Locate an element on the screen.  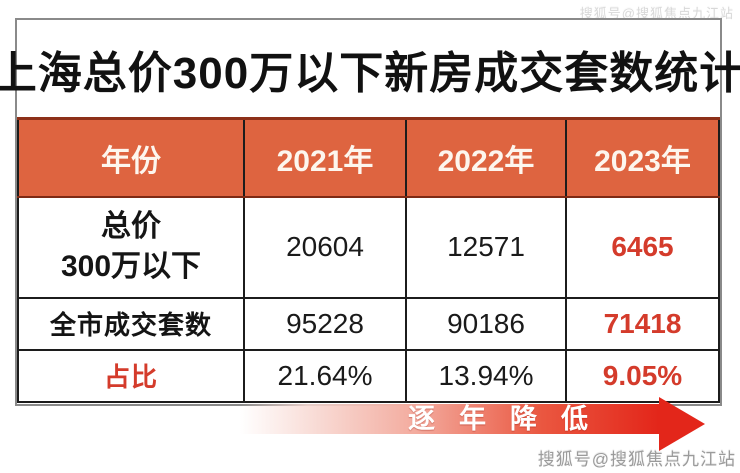
row-label: 占比 is located at coordinates (131, 375).